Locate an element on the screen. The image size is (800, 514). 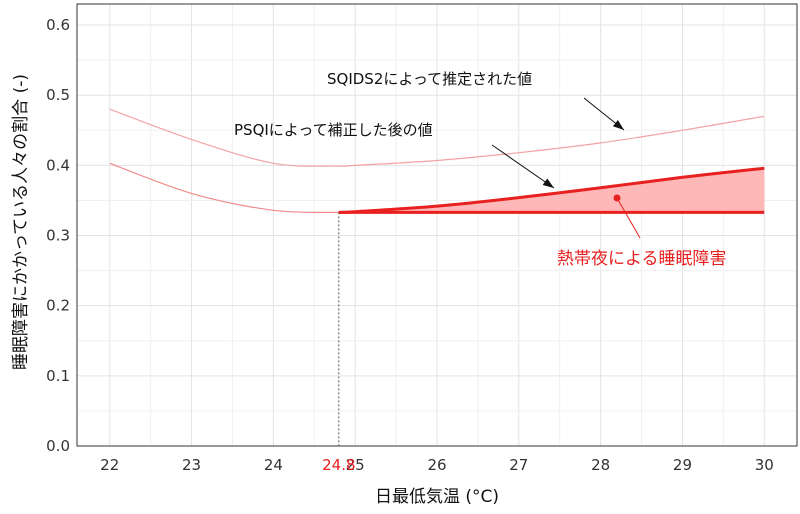
psqi-annotation-arrow is located at coordinates (523, 166).